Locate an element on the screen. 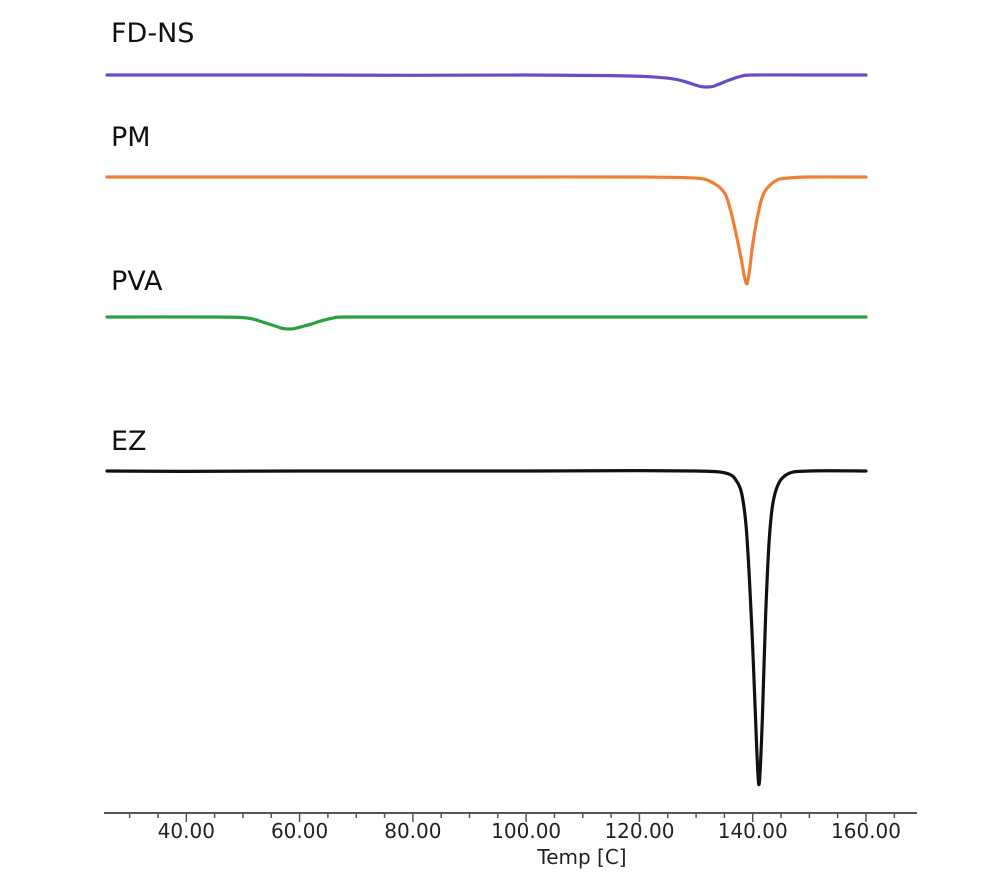 The image size is (1000, 888). x-tick-label: 140.00 is located at coordinates (753, 831).